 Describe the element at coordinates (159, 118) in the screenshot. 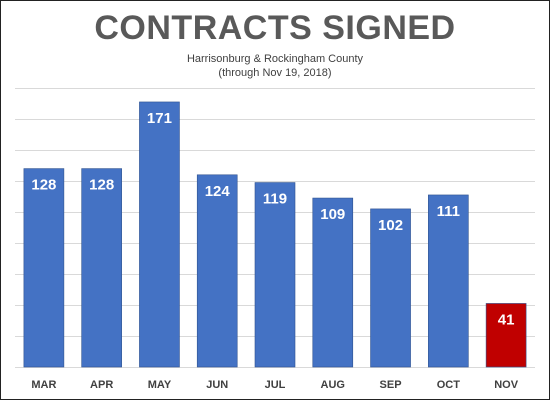

I see `data-label-may: 171` at that location.